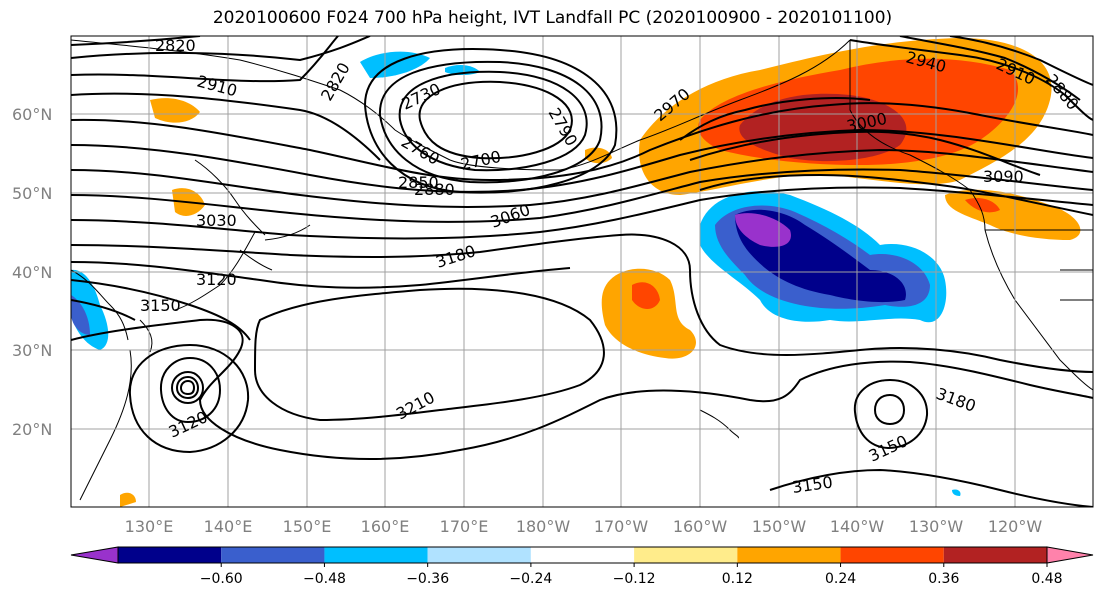 The width and height of the screenshot is (1105, 601). I want to click on contour-label: 2820, so click(175, 45).